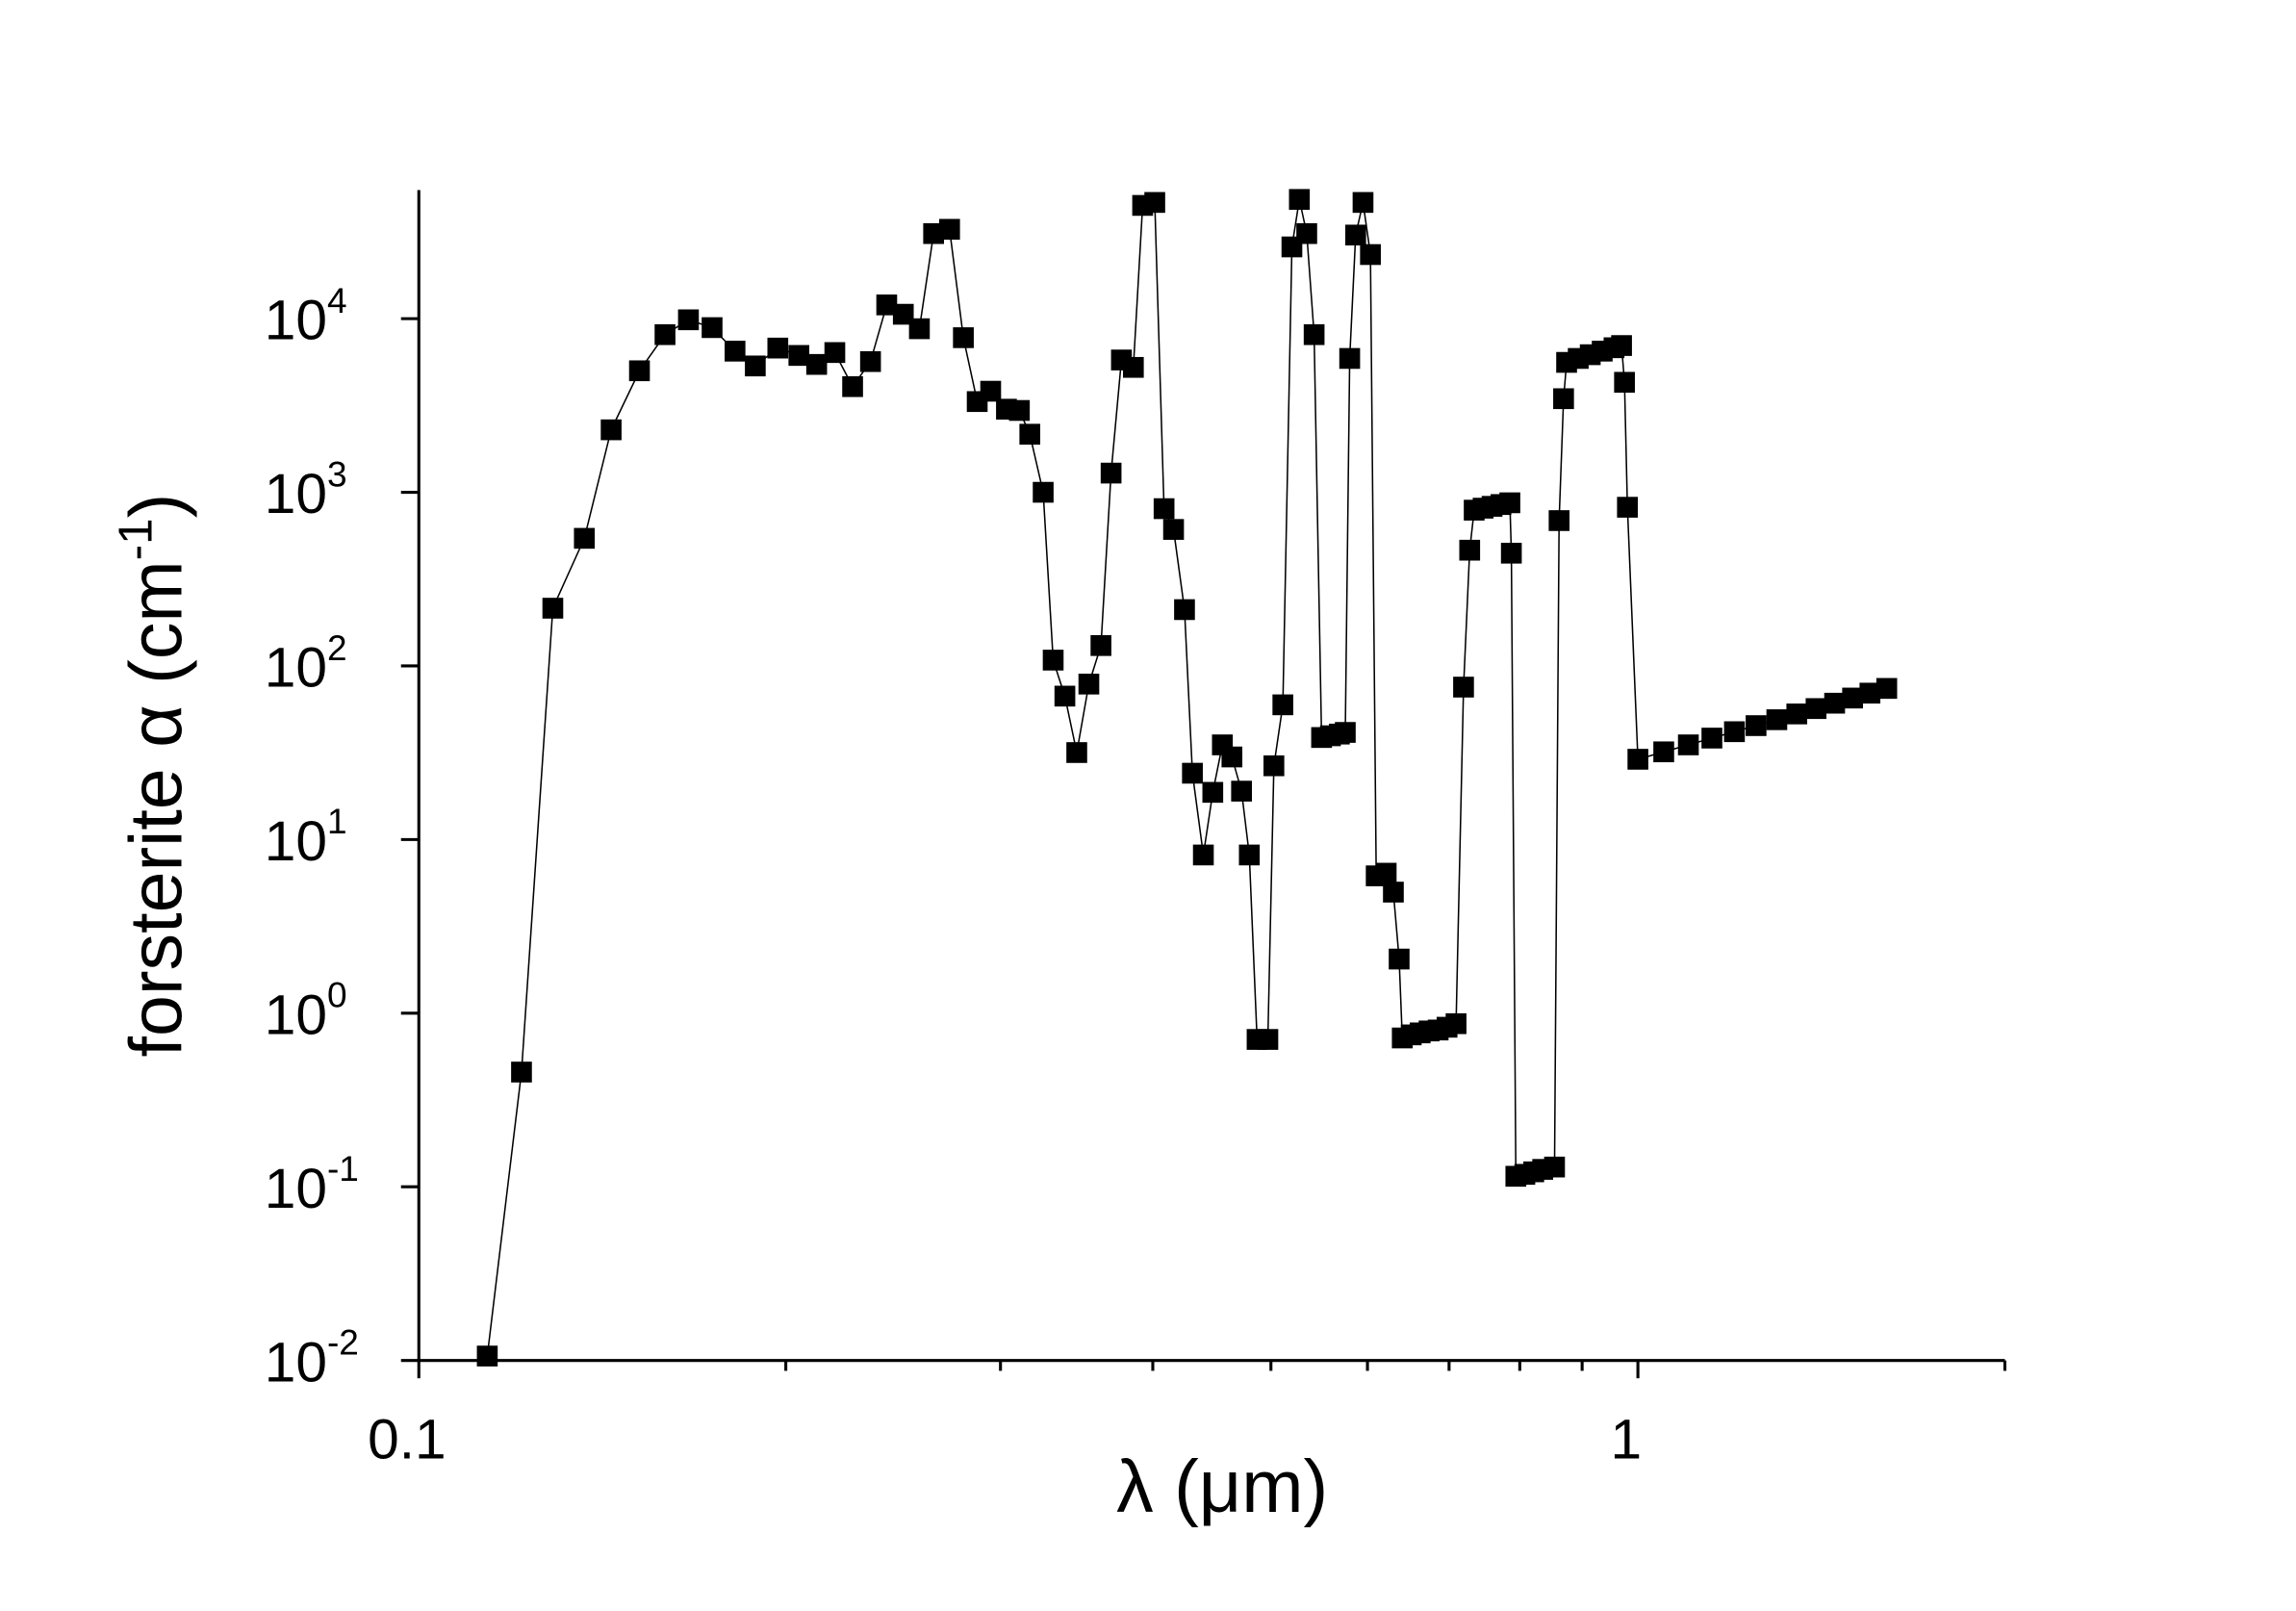 The image size is (2296, 1611). Describe the element at coordinates (407, 1440) in the screenshot. I see `x-tick-label: 0.1` at that location.